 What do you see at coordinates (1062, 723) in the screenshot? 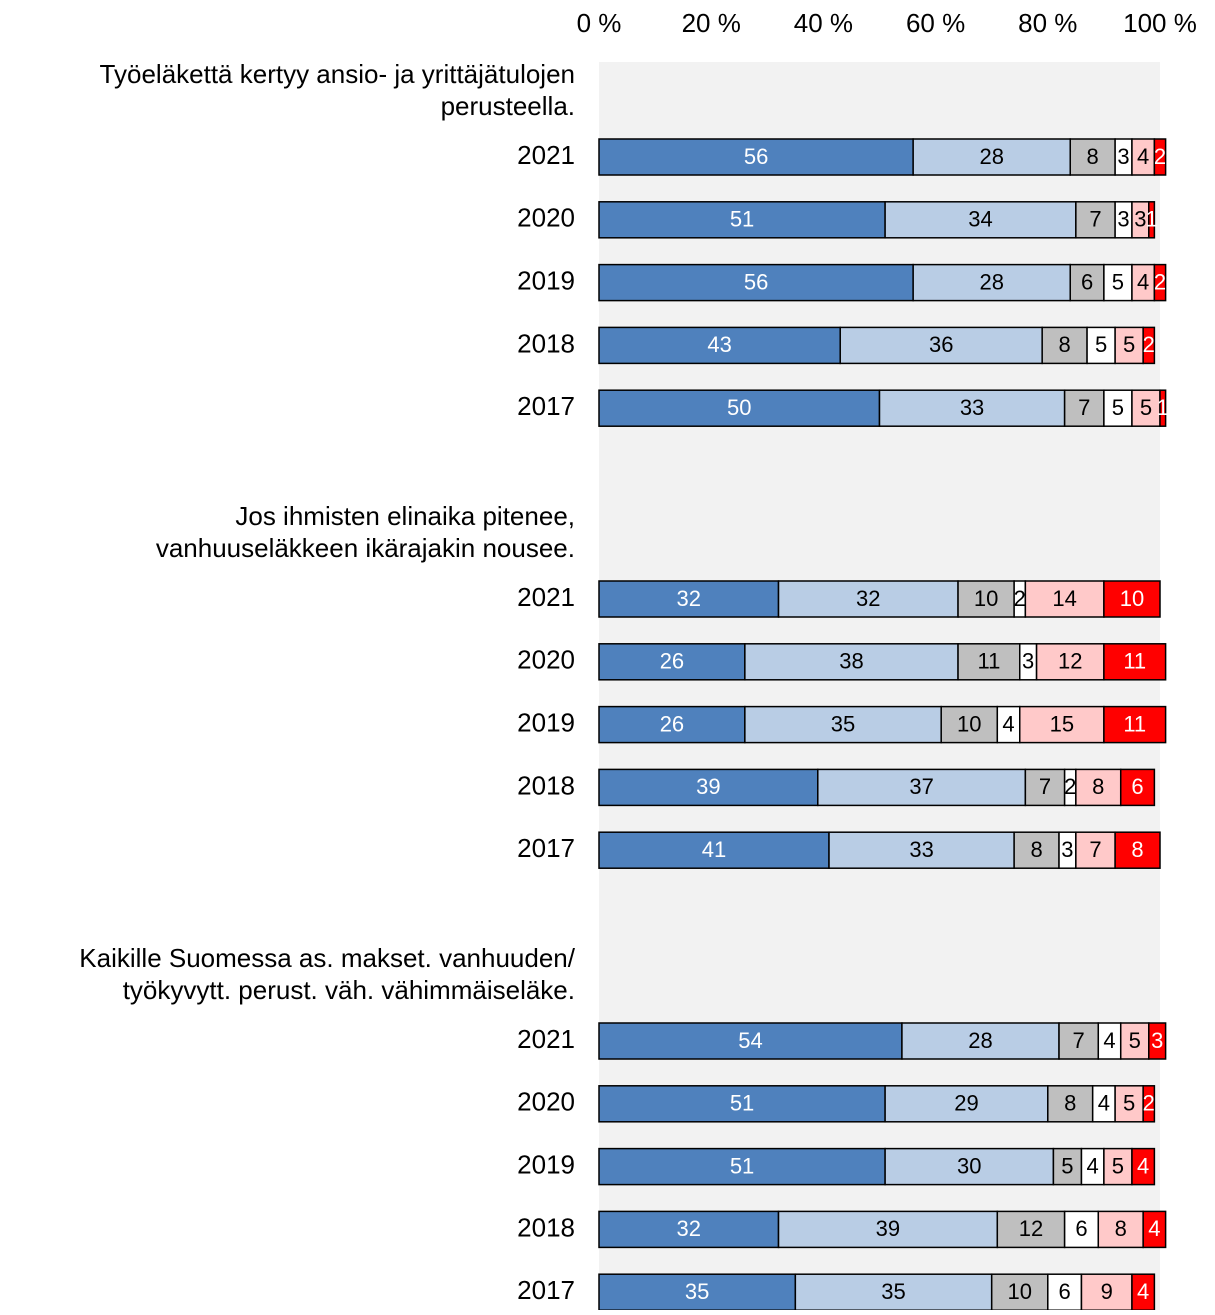
I see `value-label: 15` at bounding box center [1062, 723].